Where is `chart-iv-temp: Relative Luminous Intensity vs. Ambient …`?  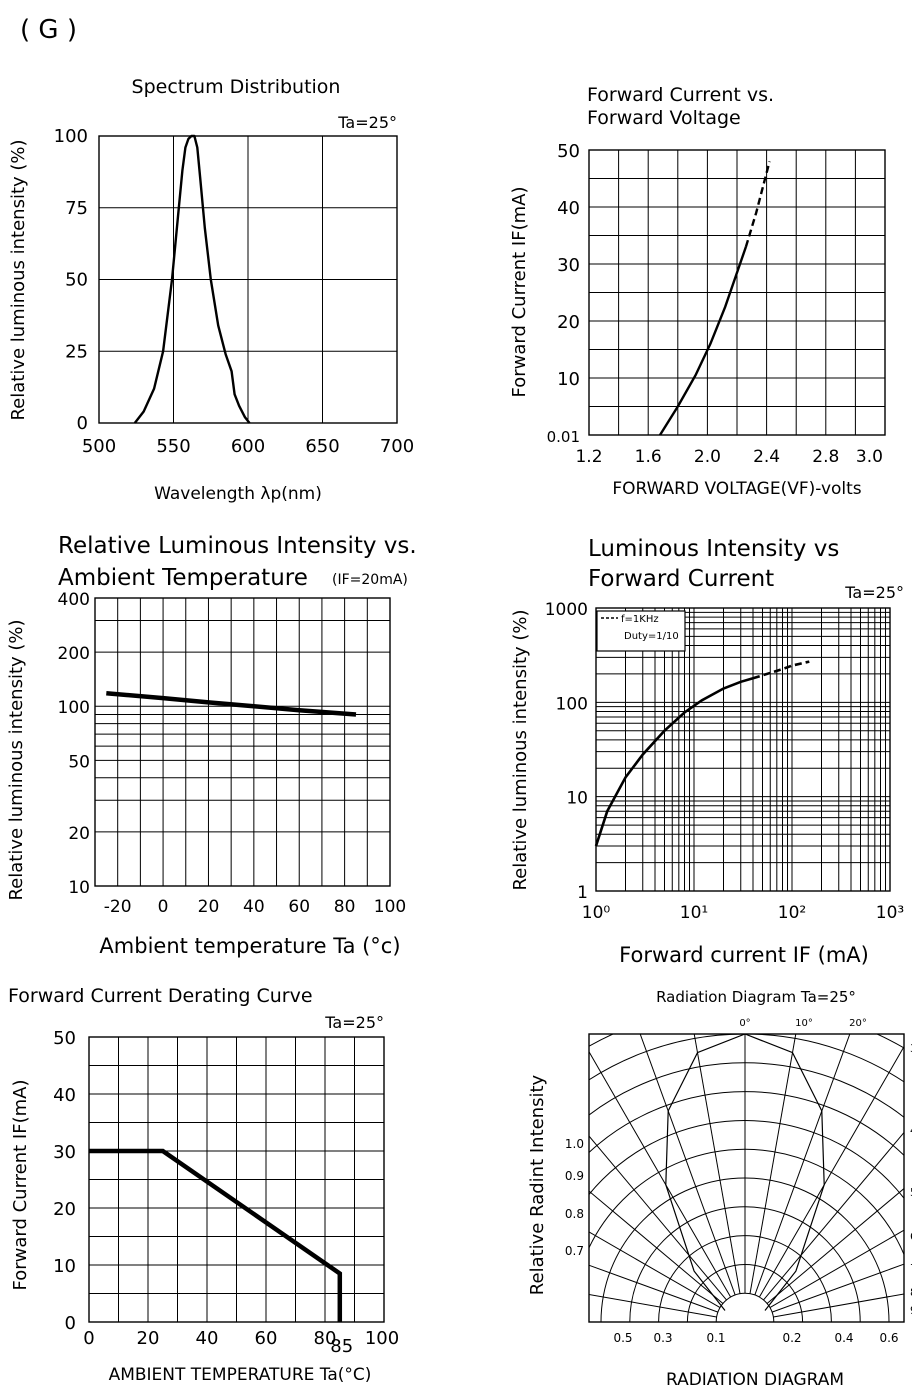
chart-iv-temp: Relative Luminous Intensity vs. Ambient … is located at coordinates (211, 745).